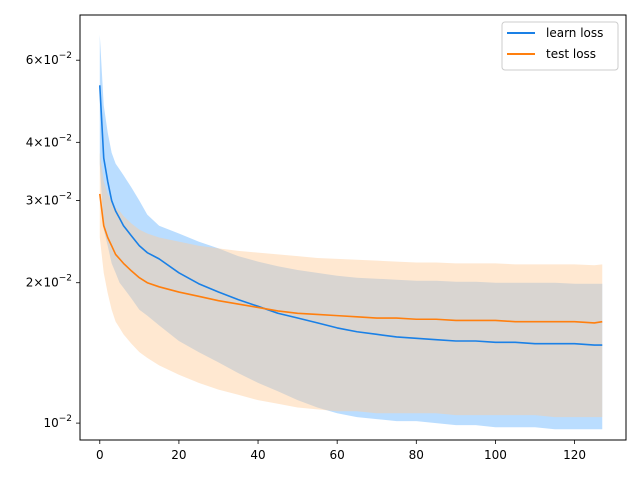  I want to click on x-tick-label: 20, so click(178, 455).